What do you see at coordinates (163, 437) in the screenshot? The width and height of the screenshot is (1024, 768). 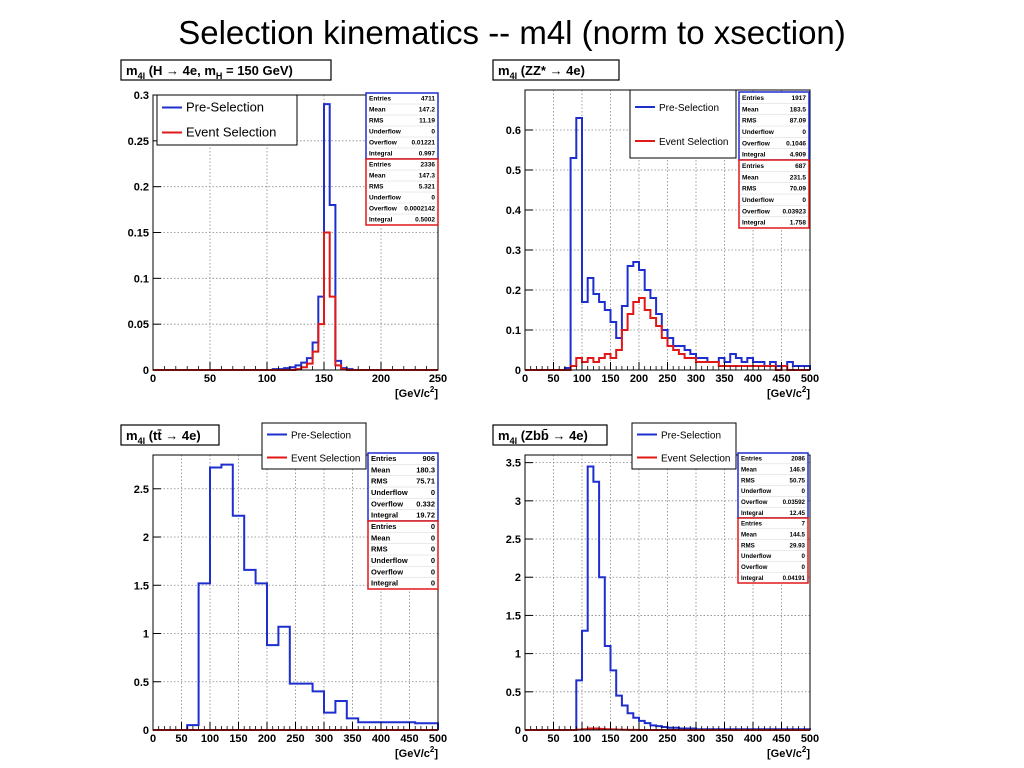 I see `panel-title: m4l (tt̄ → 4e)` at bounding box center [163, 437].